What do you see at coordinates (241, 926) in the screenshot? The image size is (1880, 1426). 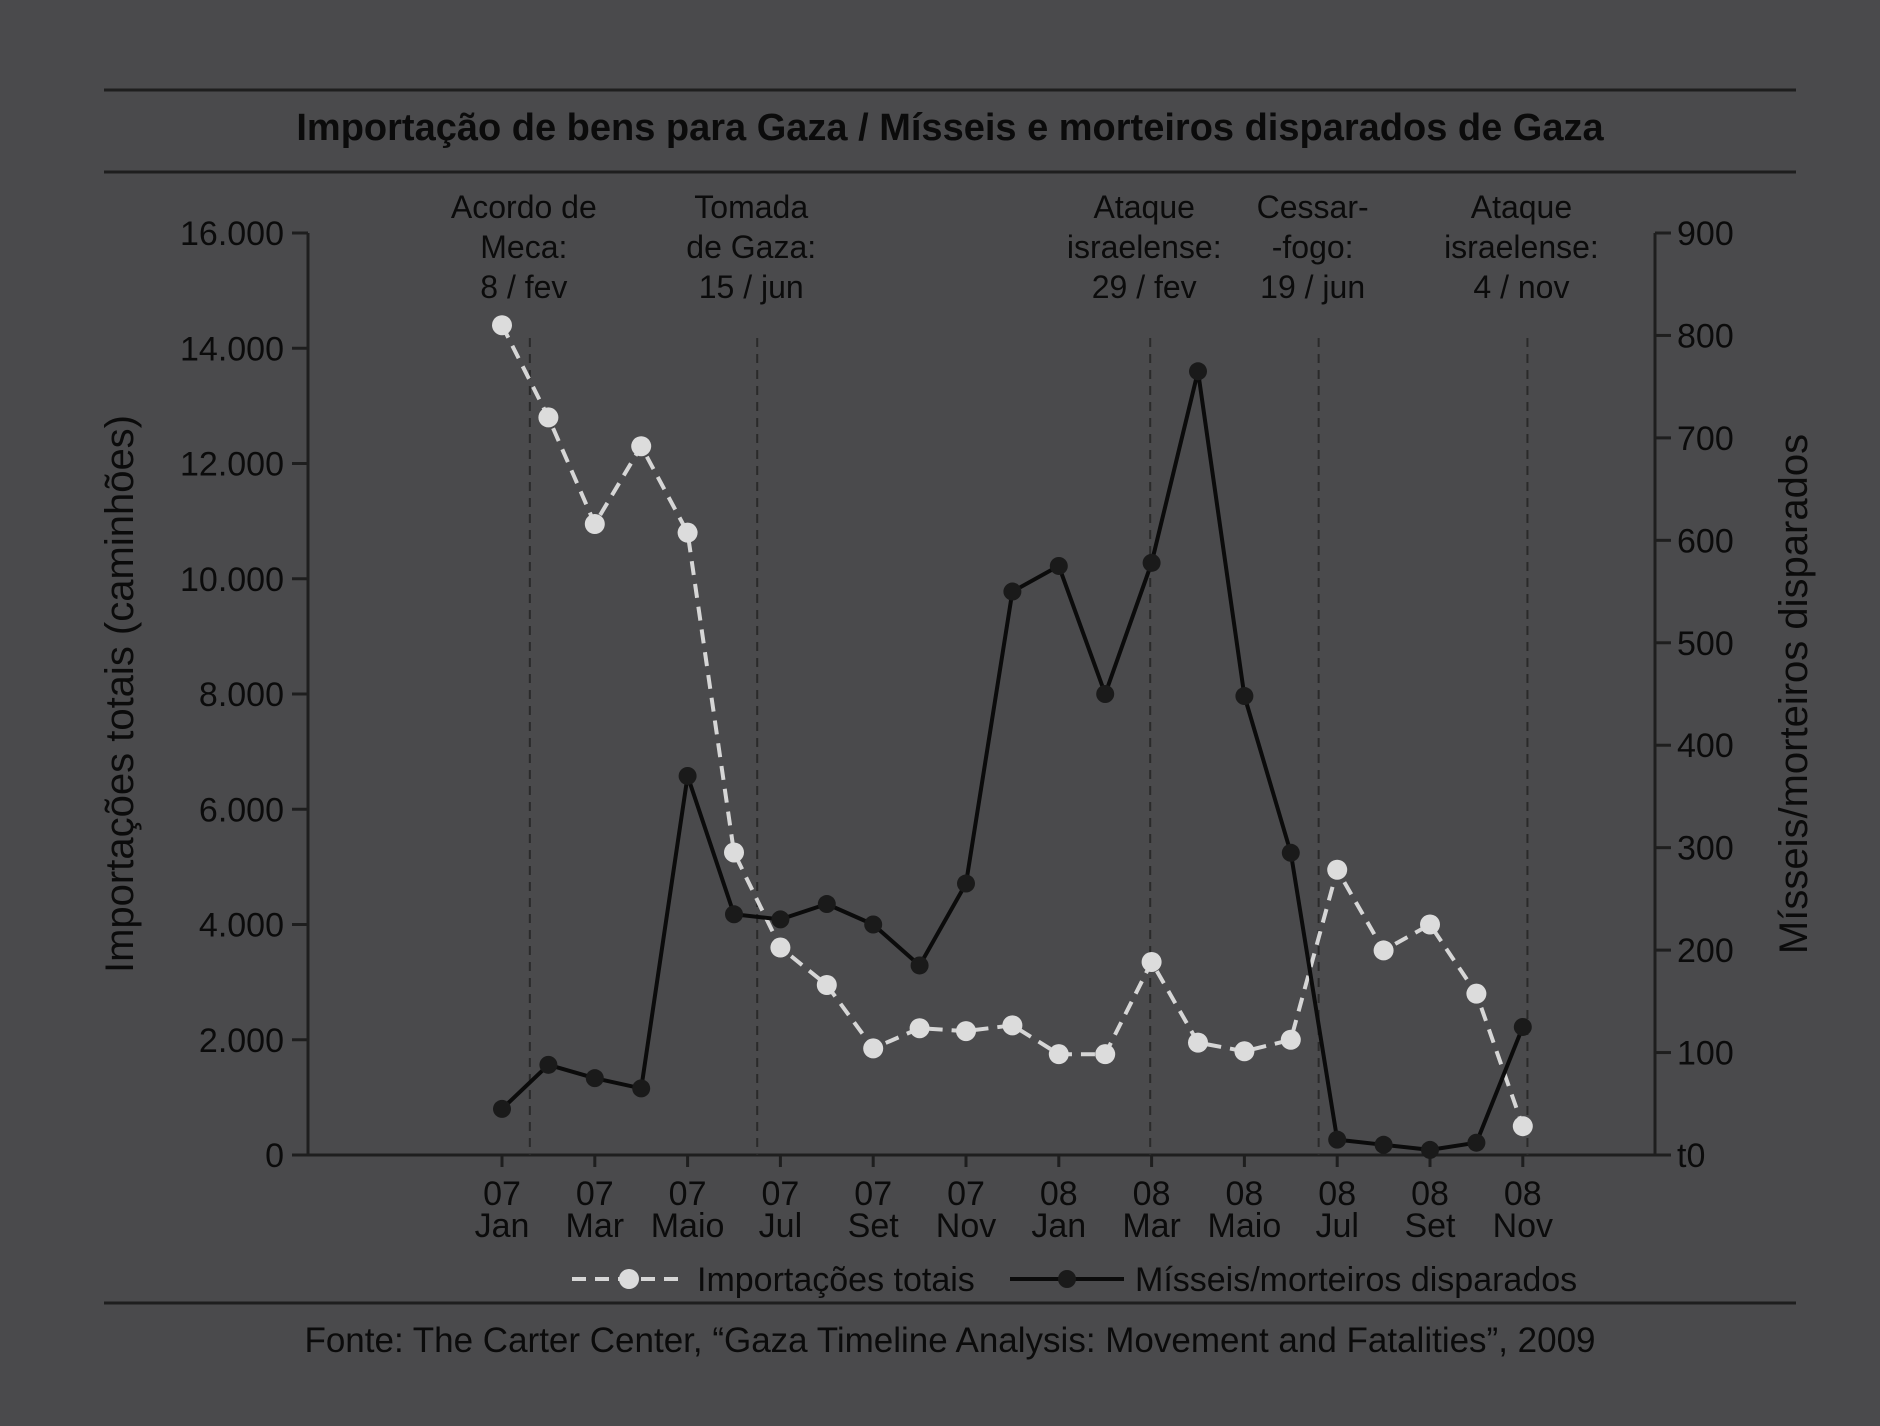 I see `left-tick-label: 4.000` at bounding box center [241, 926].